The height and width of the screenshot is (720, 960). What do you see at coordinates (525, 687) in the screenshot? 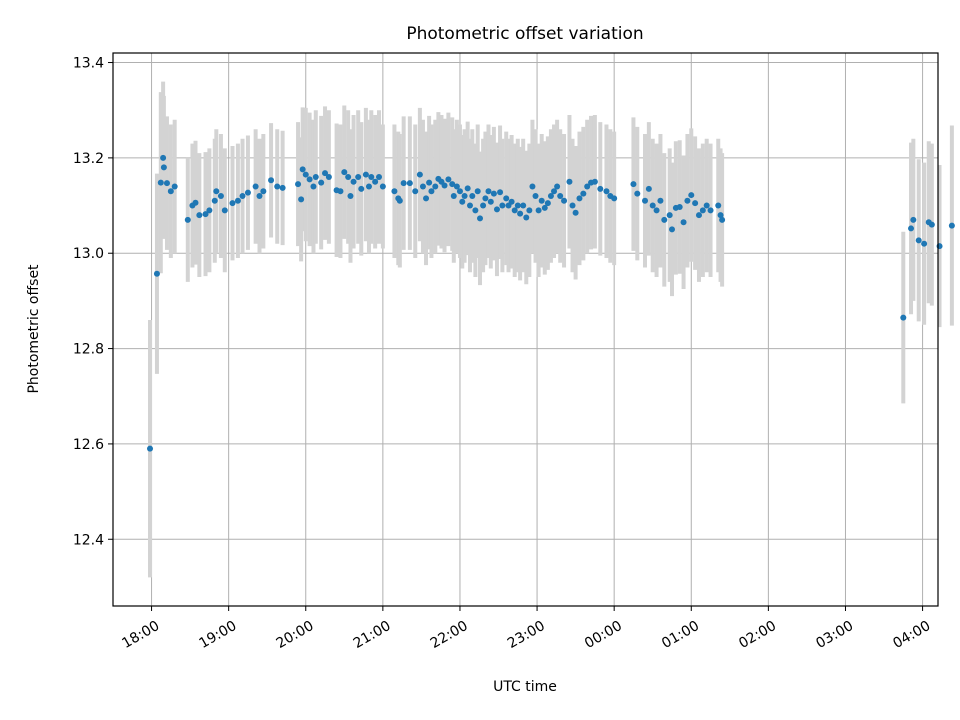
I see `x-axis-label: UTC time` at bounding box center [525, 687].